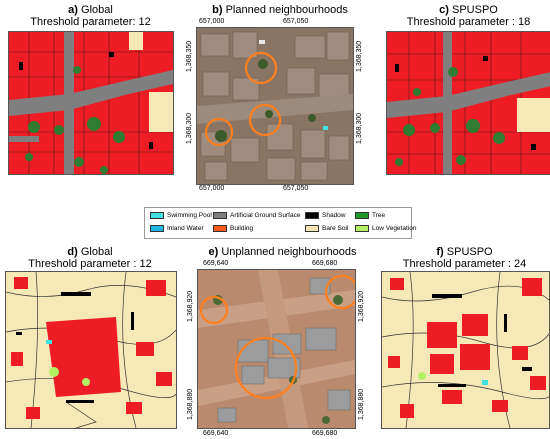  Describe the element at coordinates (296, 21) in the screenshot. I see `b-top-tick-2: 657,050` at that location.